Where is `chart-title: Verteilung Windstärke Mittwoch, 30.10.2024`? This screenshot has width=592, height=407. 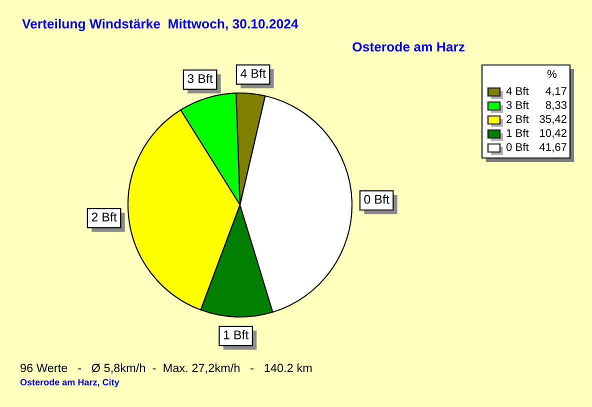 chart-title: Verteilung Windstärke Mittwoch, 30.10.2024 is located at coordinates (160, 25).